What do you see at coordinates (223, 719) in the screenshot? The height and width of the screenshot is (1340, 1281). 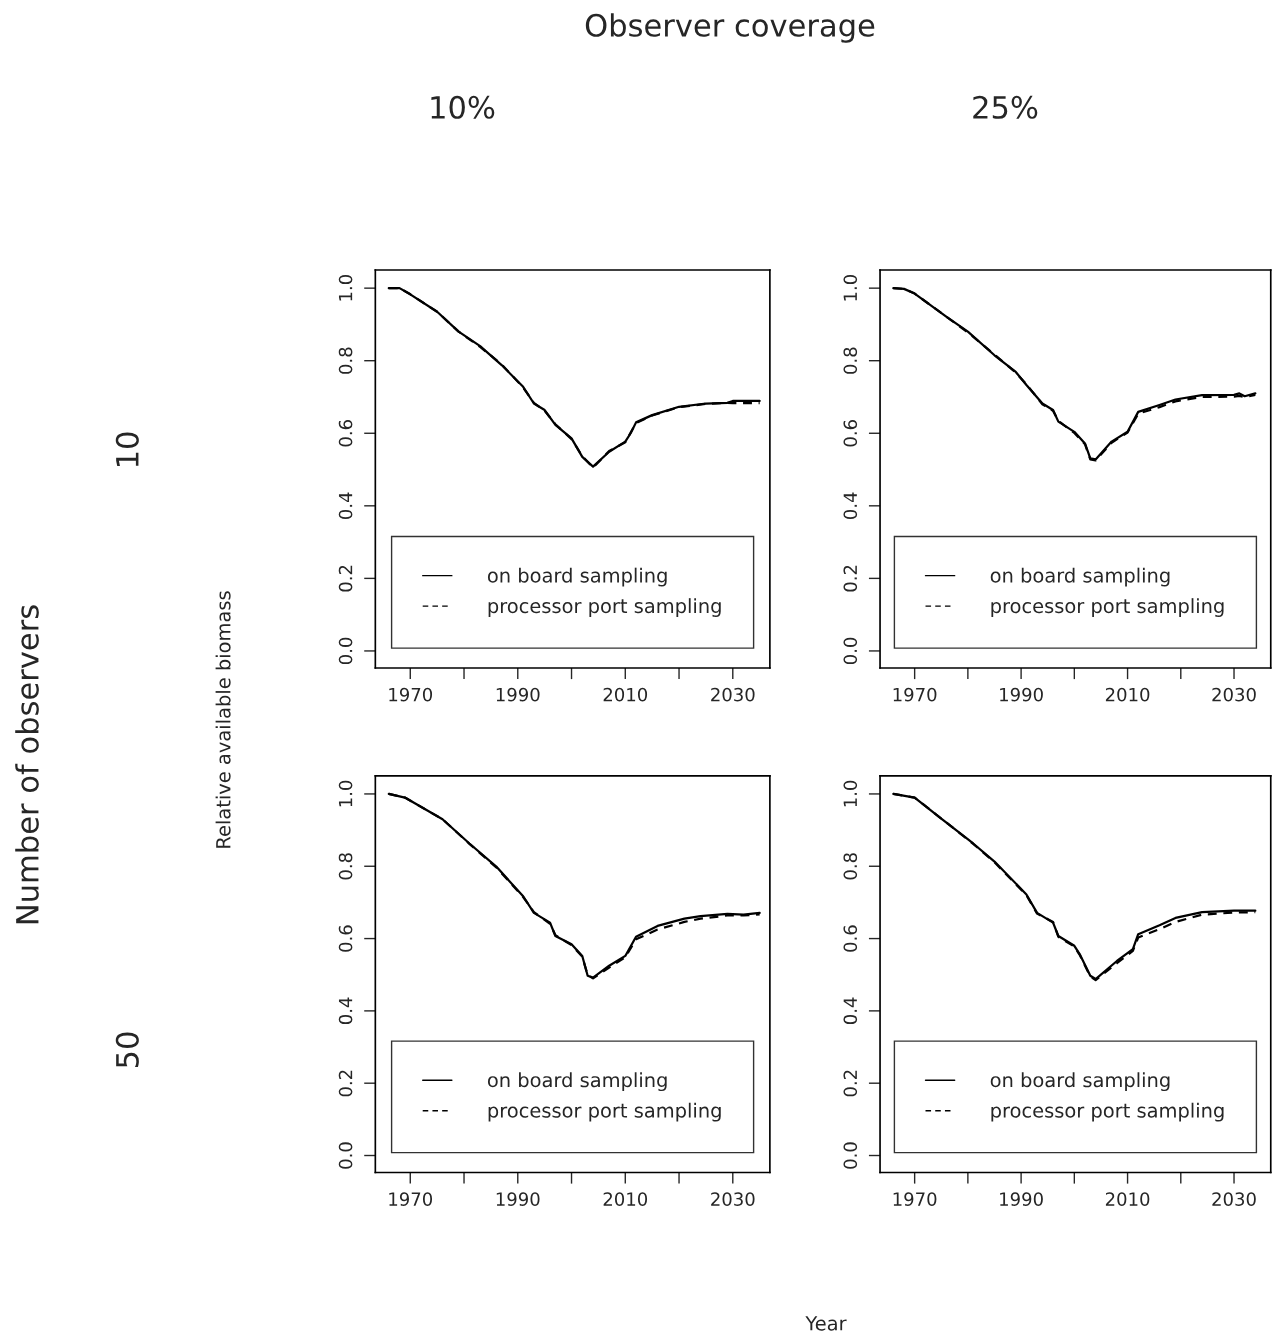 I see `text: Relative available biomass` at bounding box center [223, 719].